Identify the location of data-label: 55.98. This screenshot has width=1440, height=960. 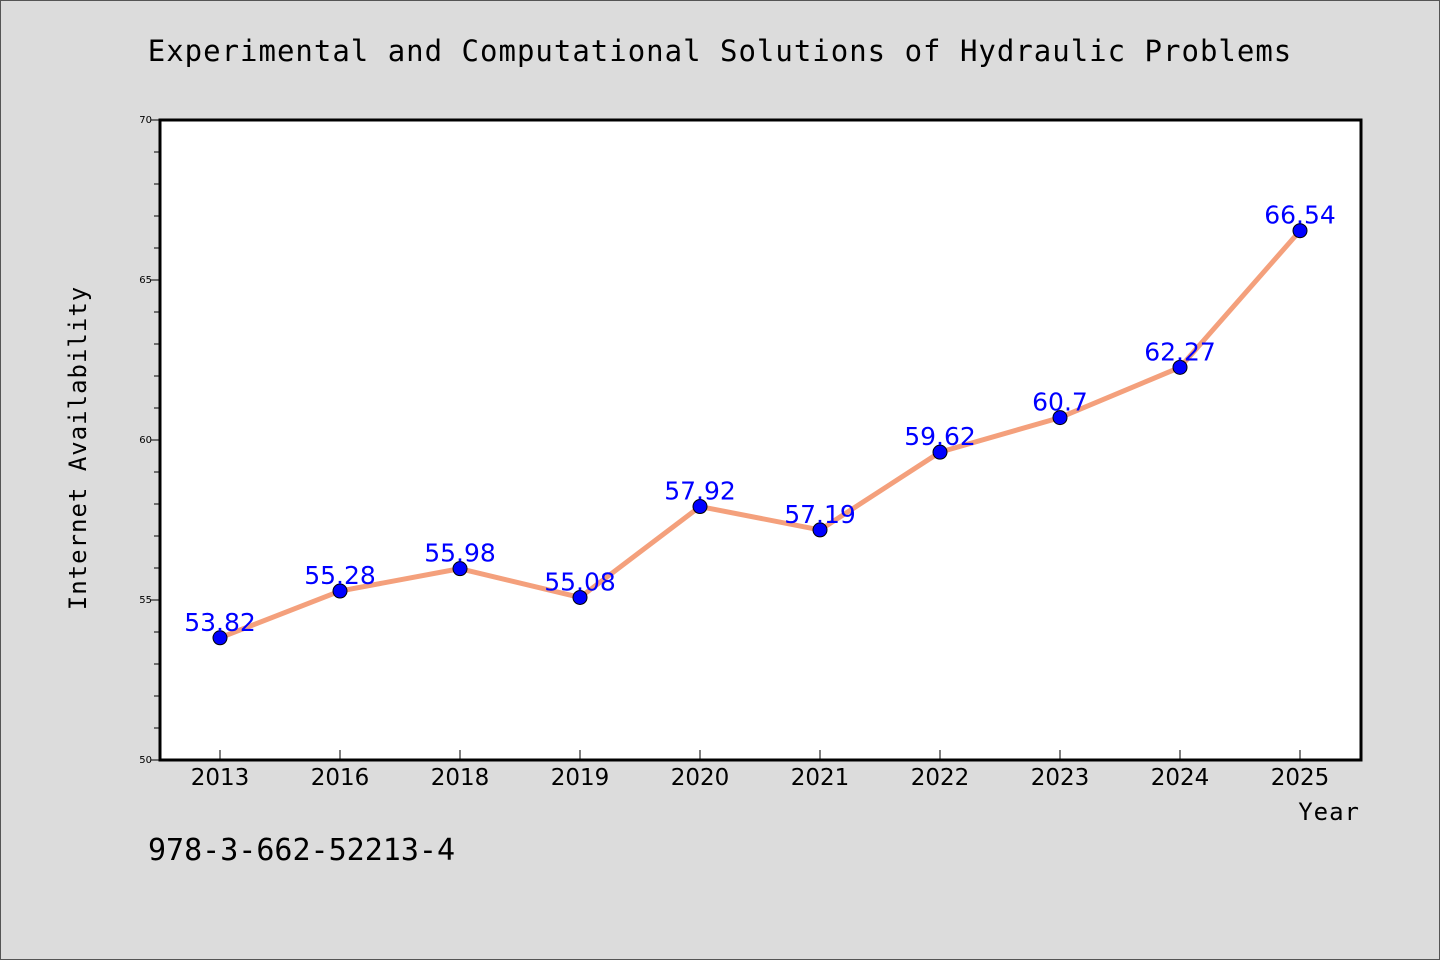
(460, 553).